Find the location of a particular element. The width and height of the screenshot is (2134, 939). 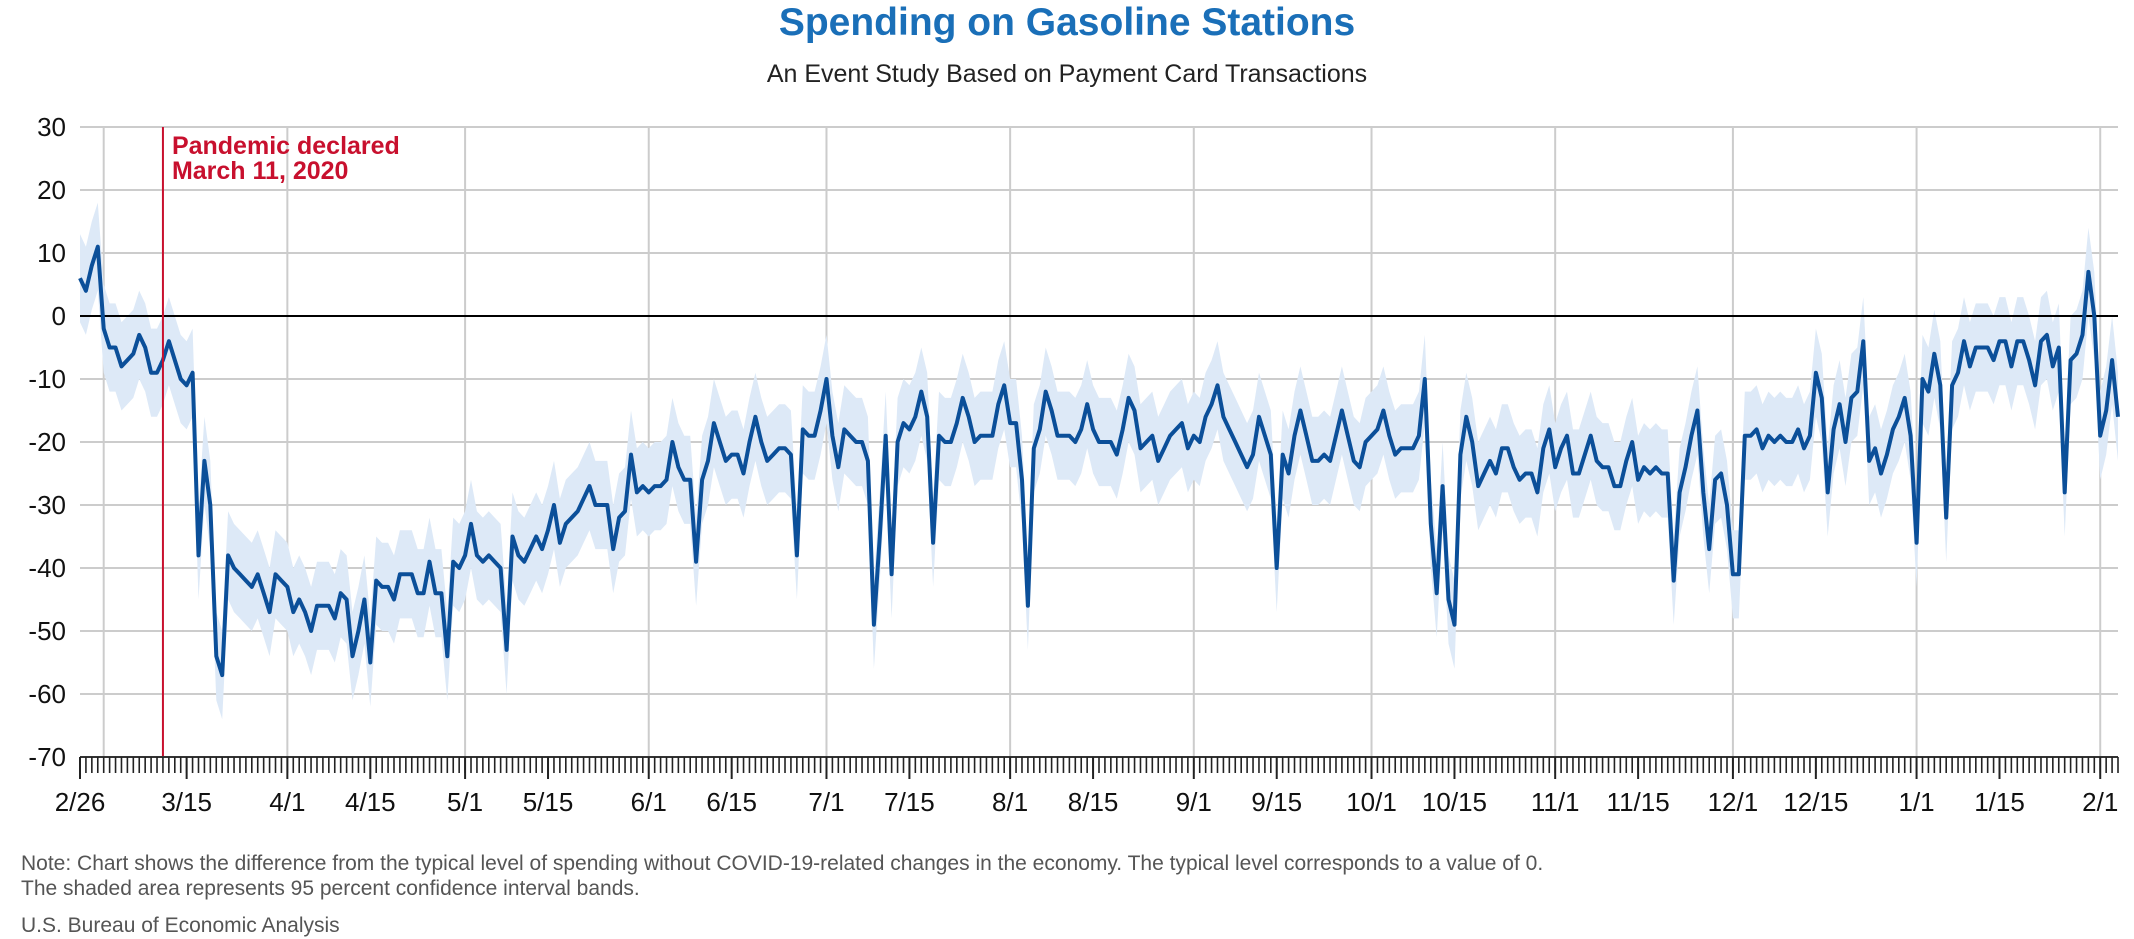

x-tick-label: 4/1 is located at coordinates (287, 802).